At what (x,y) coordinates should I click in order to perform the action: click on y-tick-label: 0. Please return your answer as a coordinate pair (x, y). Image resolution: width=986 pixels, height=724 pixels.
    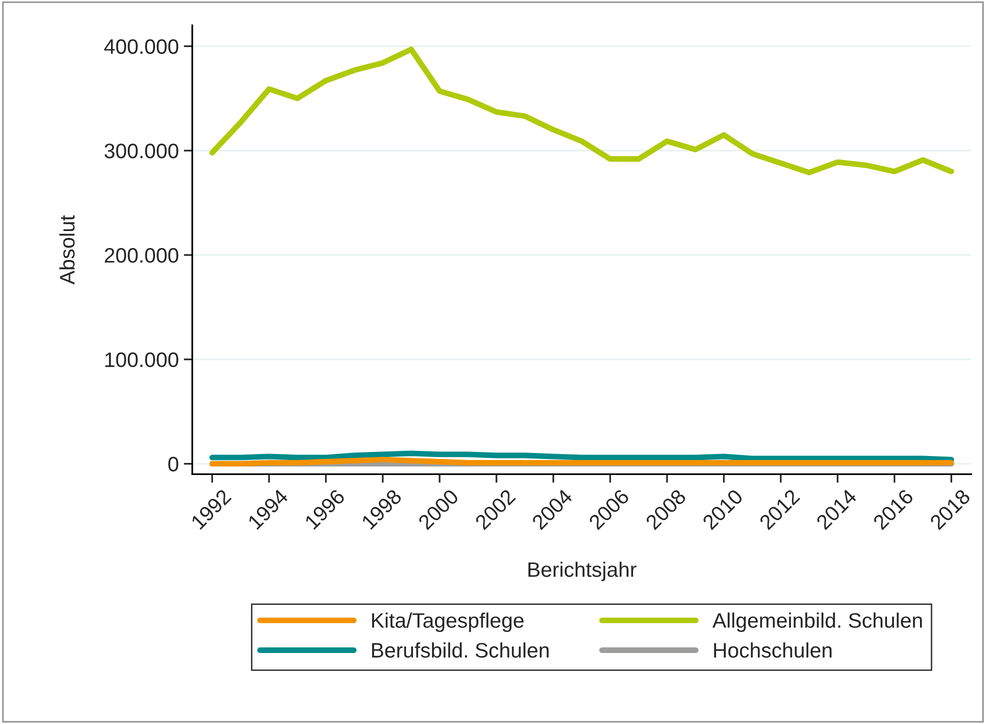
    Looking at the image, I should click on (173, 464).